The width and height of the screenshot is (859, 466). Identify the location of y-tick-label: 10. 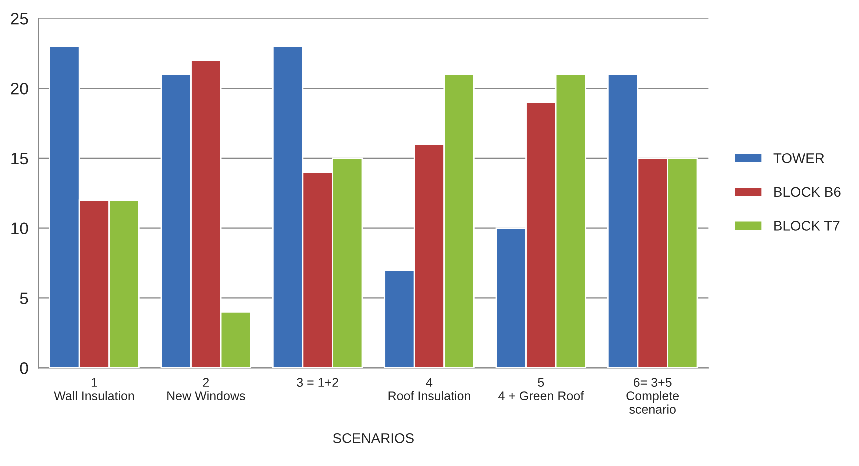
(20, 228).